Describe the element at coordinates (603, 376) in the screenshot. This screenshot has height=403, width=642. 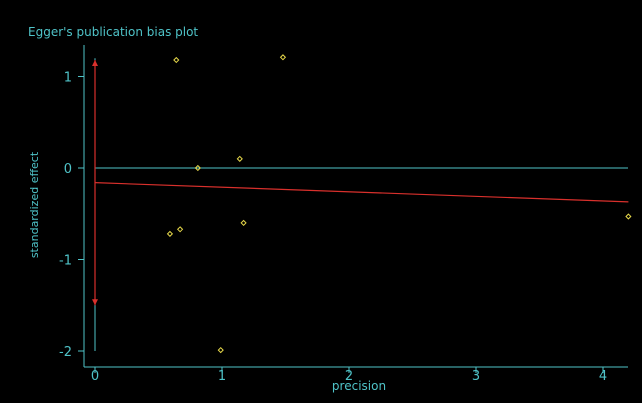
I see `x-tick-label: 4` at that location.